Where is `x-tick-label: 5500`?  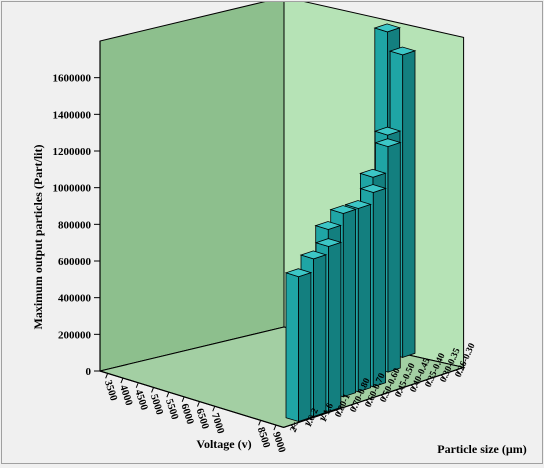
x-tick-label: 5500 is located at coordinates (171, 409).